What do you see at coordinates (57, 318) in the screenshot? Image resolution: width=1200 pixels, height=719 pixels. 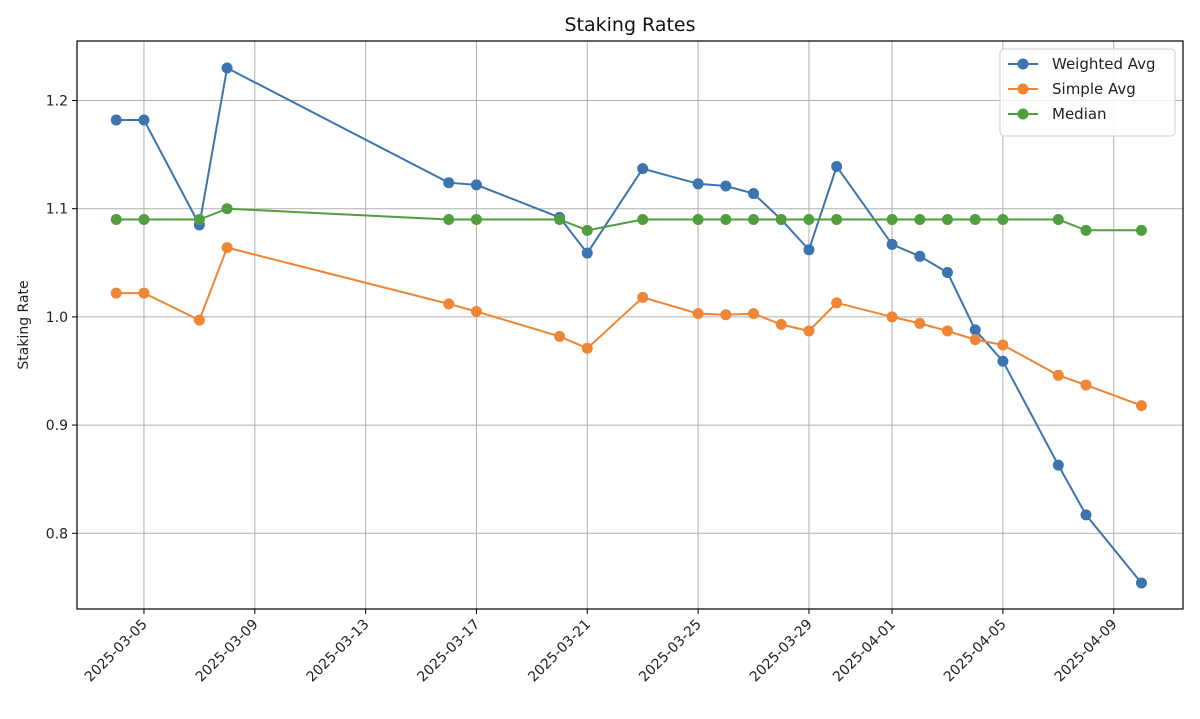 I see `y-tick-label: 1.0` at bounding box center [57, 318].